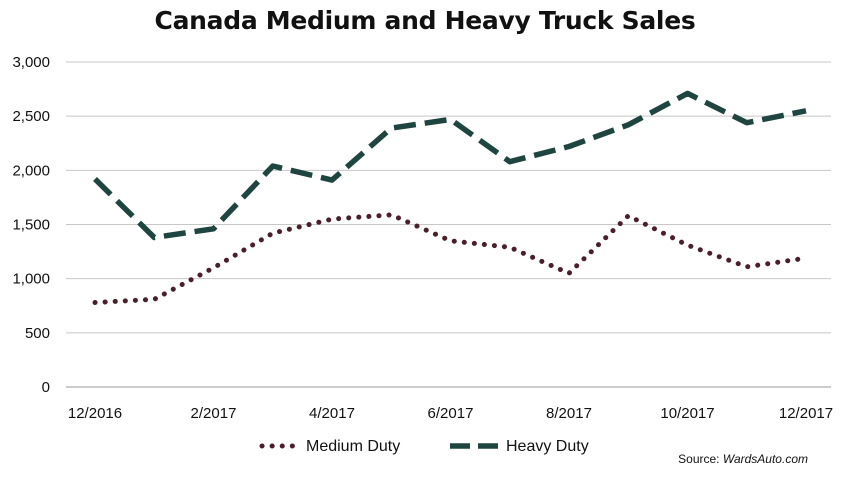  What do you see at coordinates (424, 446) in the screenshot?
I see `legend: Medium Duty Heavy Duty` at bounding box center [424, 446].